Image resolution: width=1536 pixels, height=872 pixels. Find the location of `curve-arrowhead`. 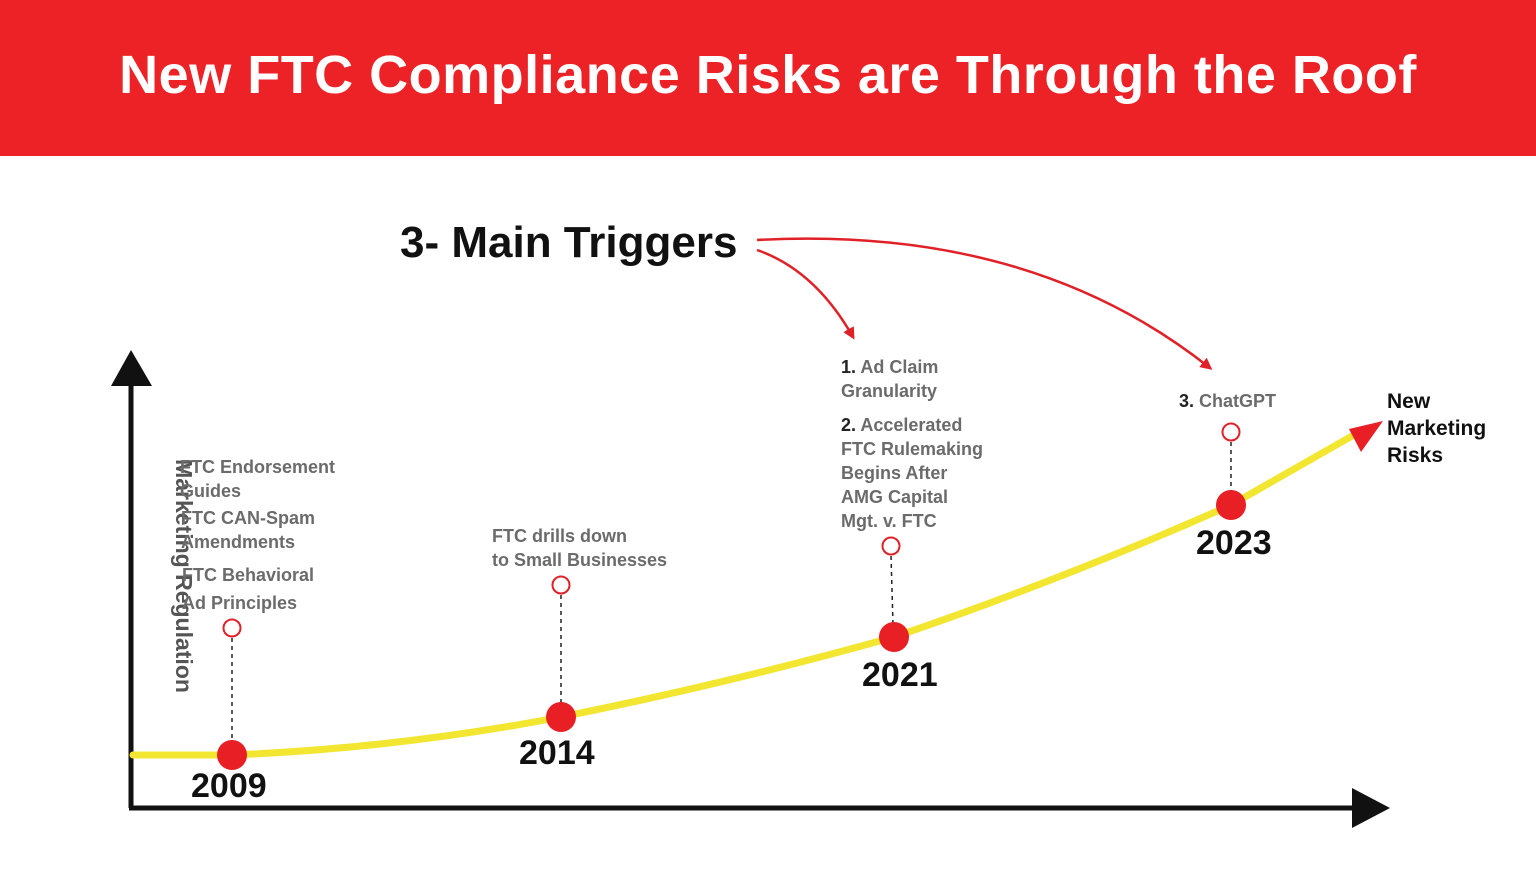

curve-arrowhead is located at coordinates (1366, 436).